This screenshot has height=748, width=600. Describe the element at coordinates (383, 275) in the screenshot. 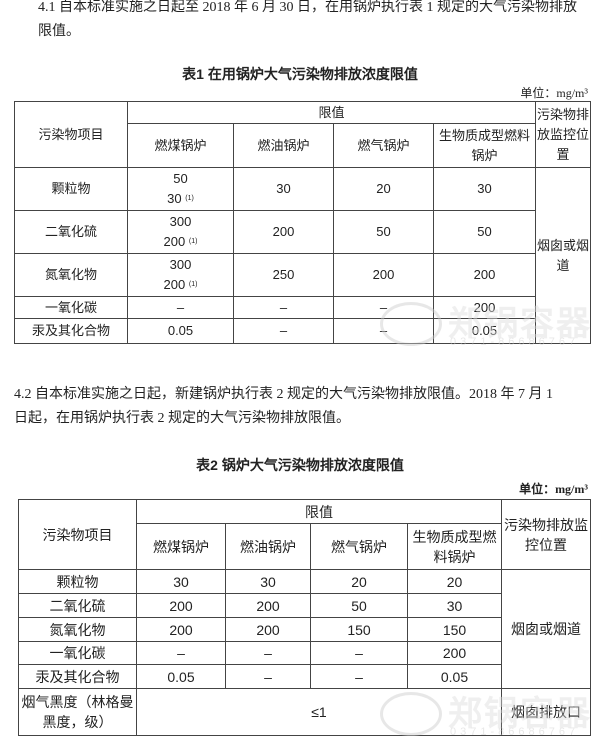

I see `gas-cell: 200` at that location.